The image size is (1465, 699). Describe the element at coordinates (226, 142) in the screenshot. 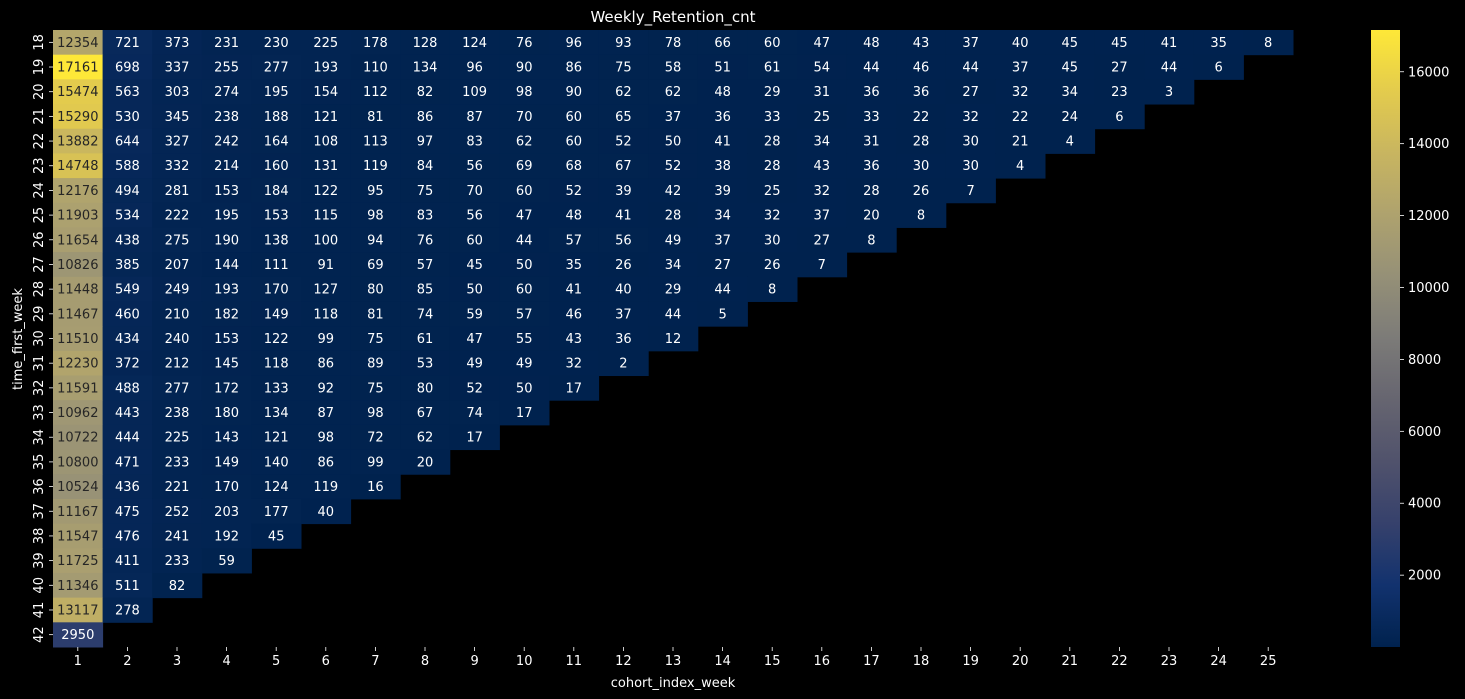

I see `cell-label: 242` at that location.